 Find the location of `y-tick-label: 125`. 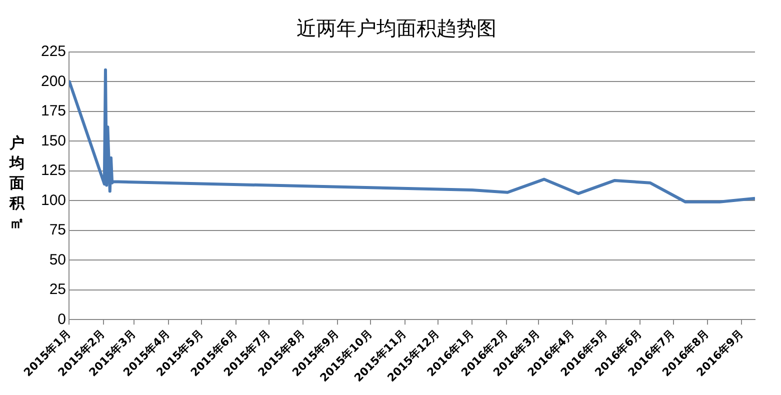

y-tick-label: 125 is located at coordinates (53, 171).